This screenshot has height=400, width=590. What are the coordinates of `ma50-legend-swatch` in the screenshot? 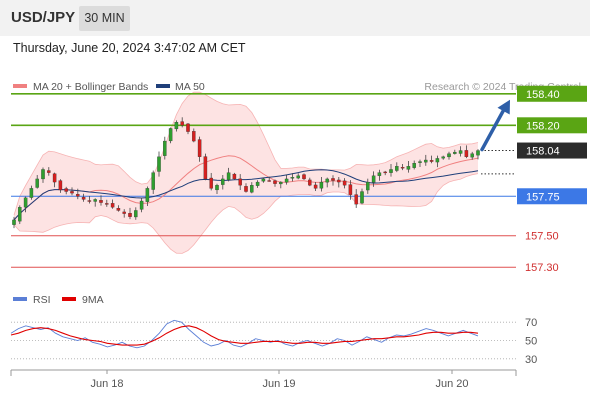 It's located at (163, 86).